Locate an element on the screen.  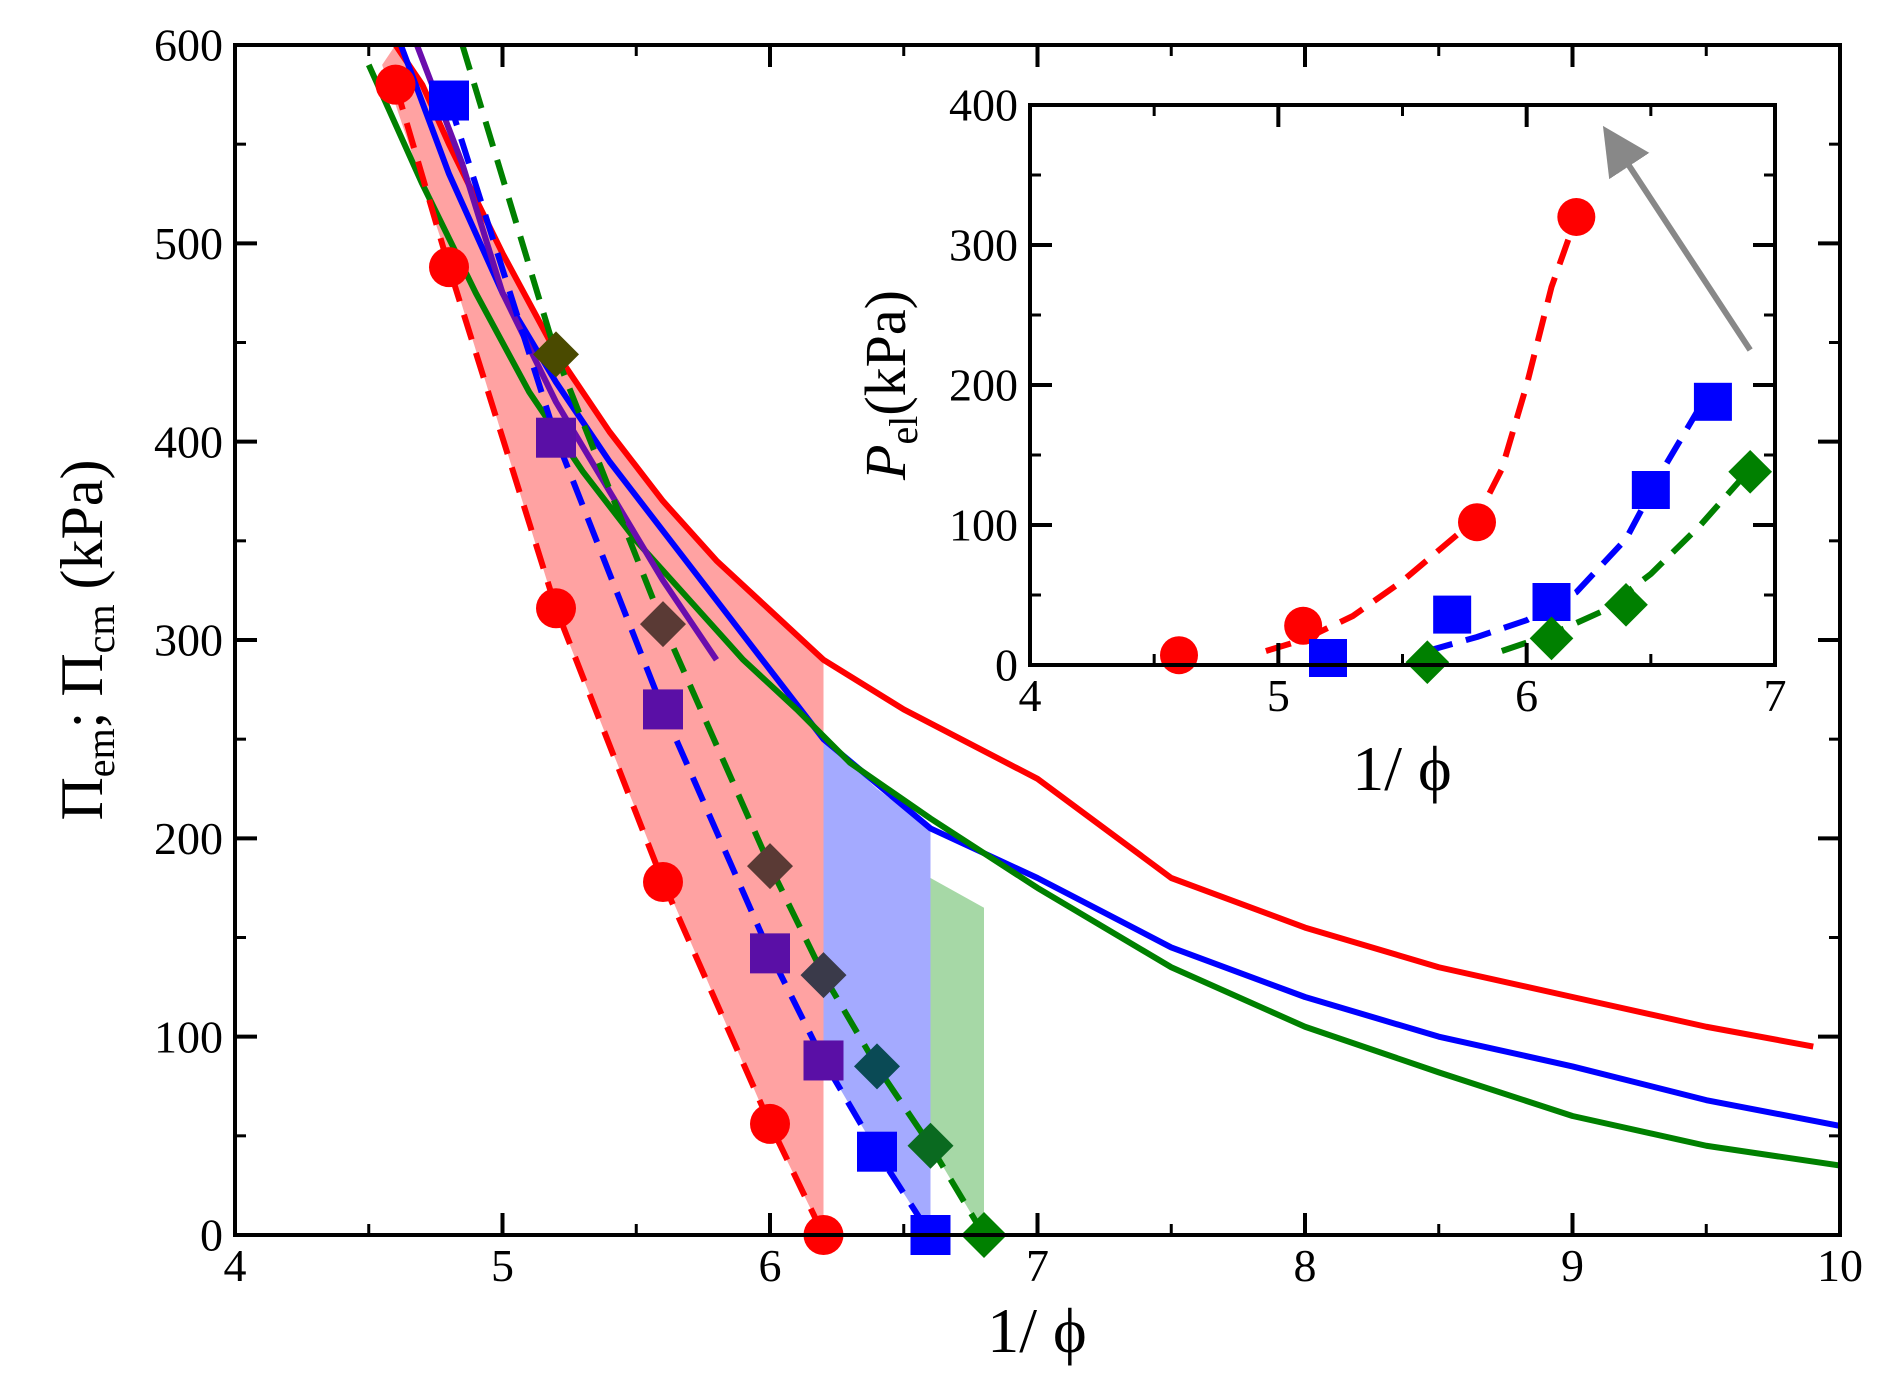
inset-y-tick-label: 100 is located at coordinates (983, 525).